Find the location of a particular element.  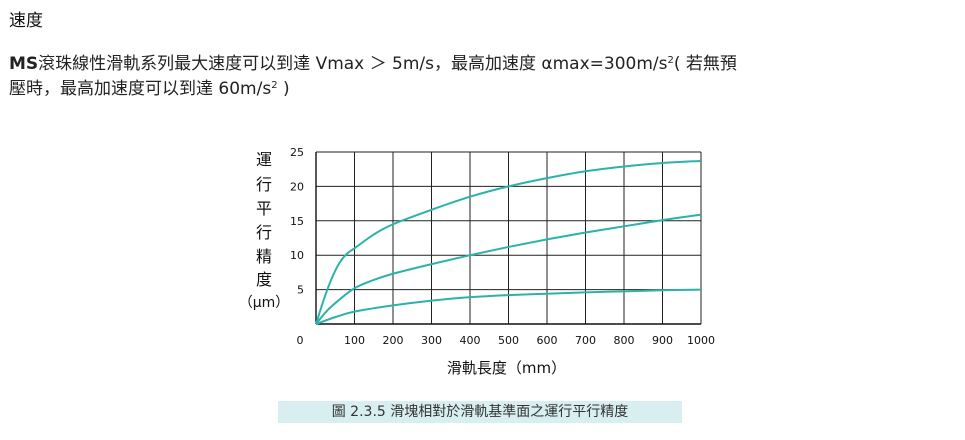

x-tick-label: 100 is located at coordinates (354, 340).